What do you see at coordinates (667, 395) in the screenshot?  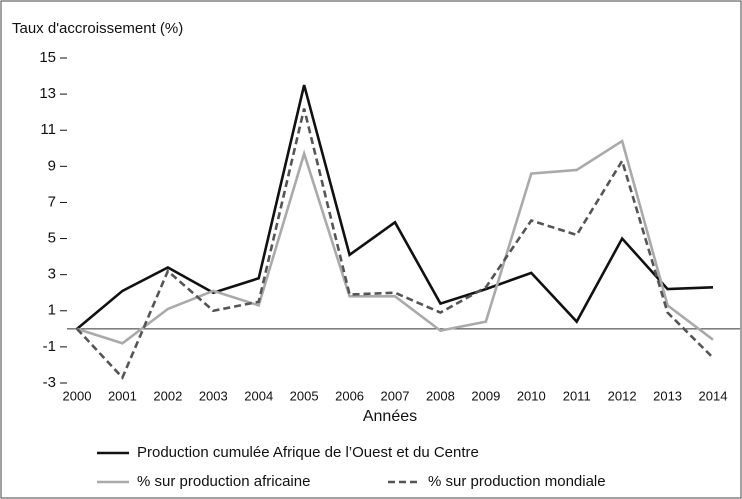 I see `x-tick-label: 2013` at bounding box center [667, 395].